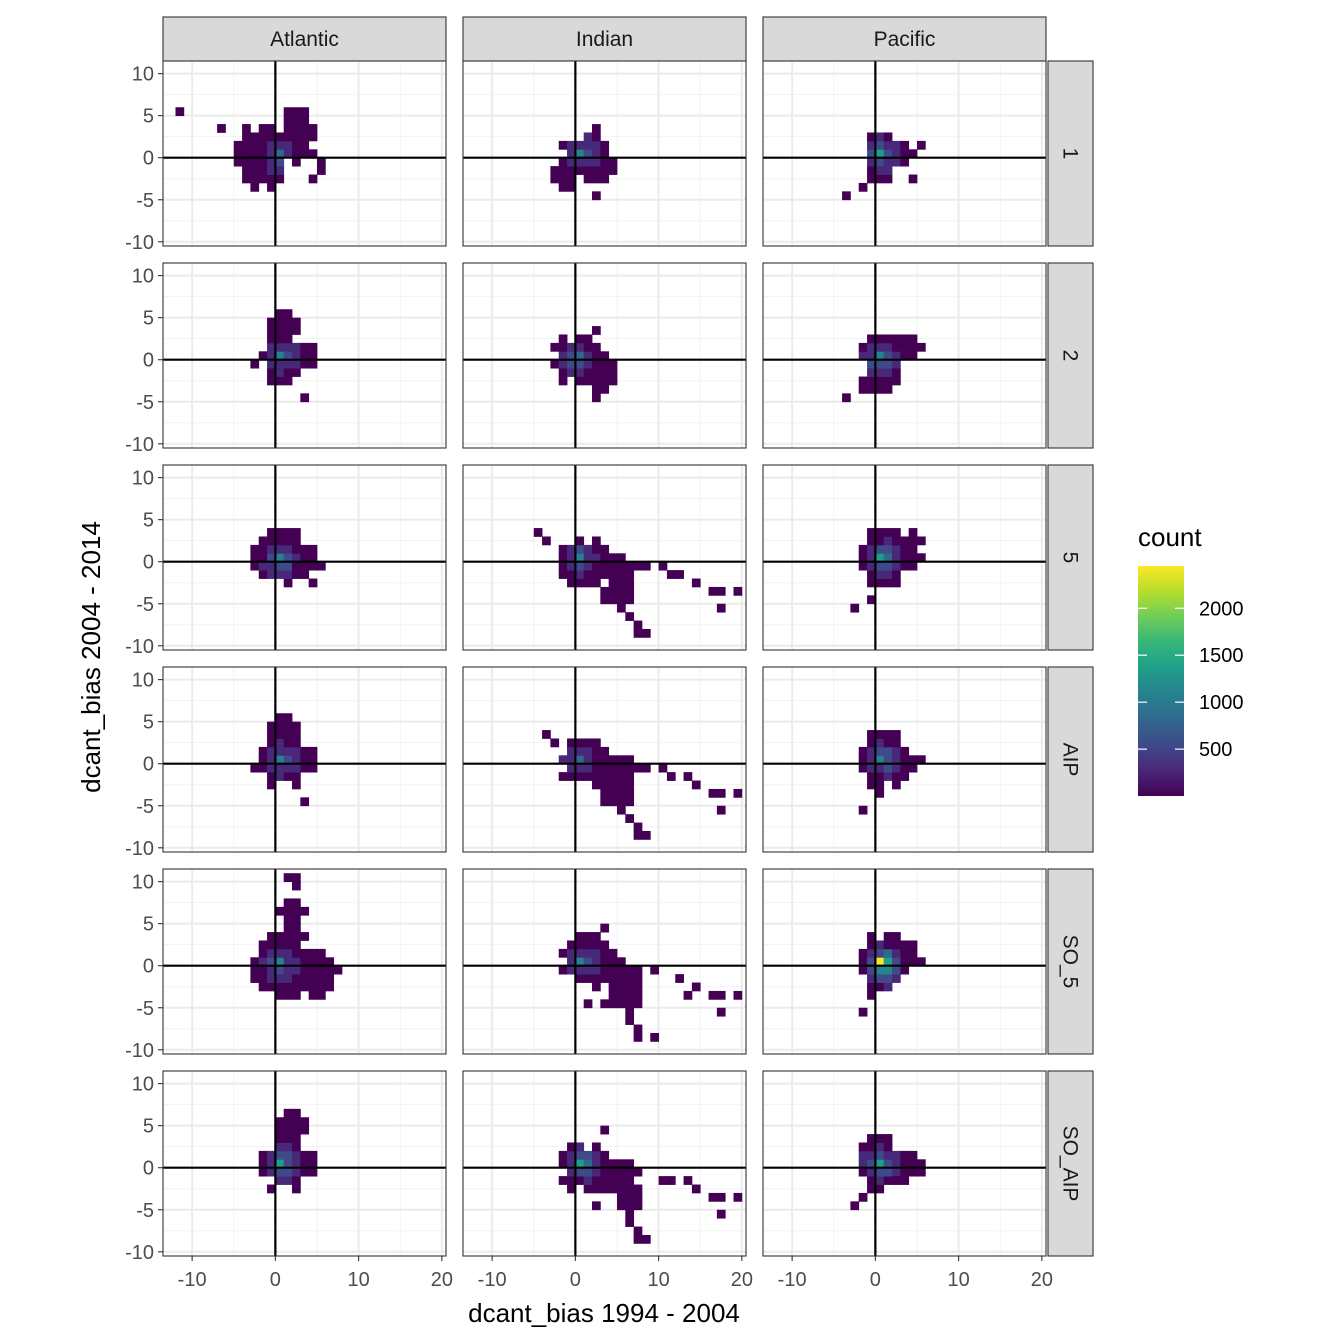 This screenshot has width=1344, height=1344. Describe the element at coordinates (148, 117) in the screenshot. I see `y-tick-label: 5` at that location.